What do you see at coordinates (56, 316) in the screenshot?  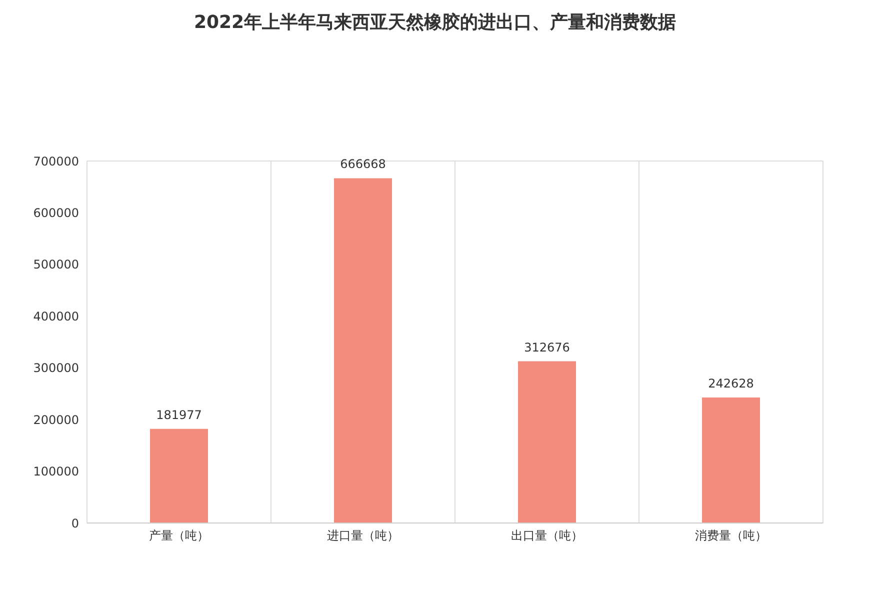 I see `y-tick-label: 400000` at bounding box center [56, 316].